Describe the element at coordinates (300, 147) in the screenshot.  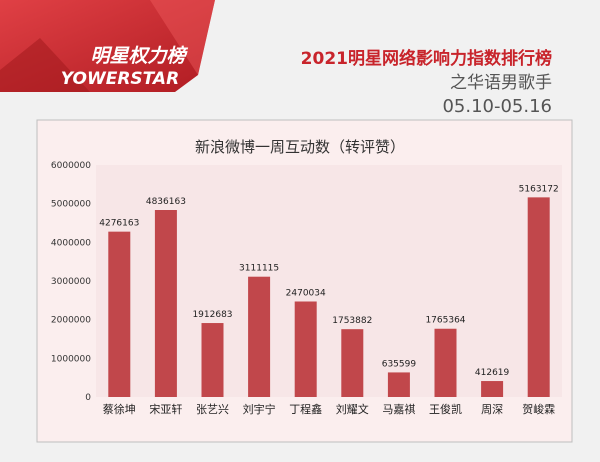
I see `chart-title: 新浪微博一周互动数（转评赞）` at that location.